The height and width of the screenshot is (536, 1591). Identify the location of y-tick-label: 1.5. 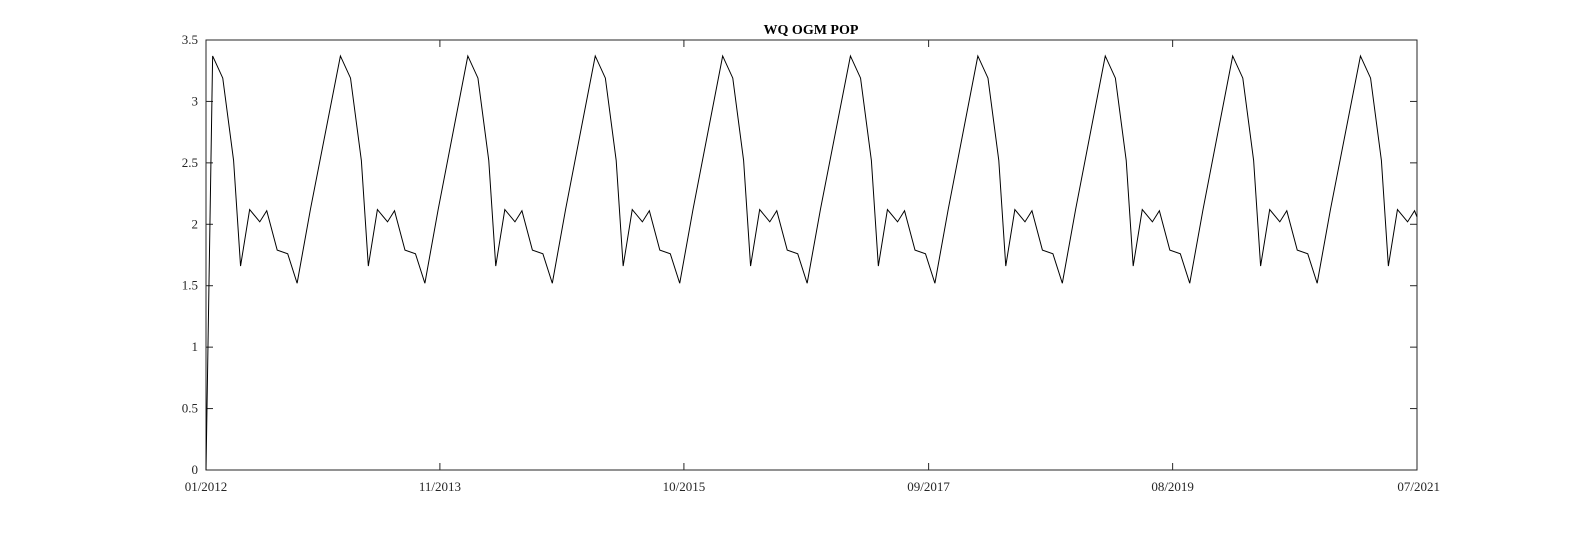
(190, 285).